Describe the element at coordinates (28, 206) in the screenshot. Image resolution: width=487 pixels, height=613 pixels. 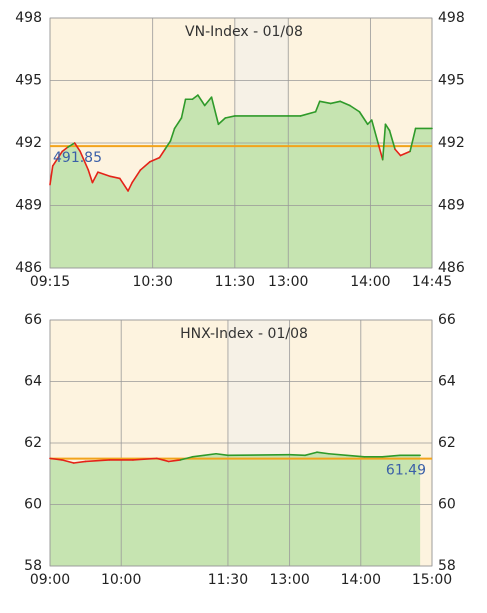
I see `y-tick-label: 489` at that location.